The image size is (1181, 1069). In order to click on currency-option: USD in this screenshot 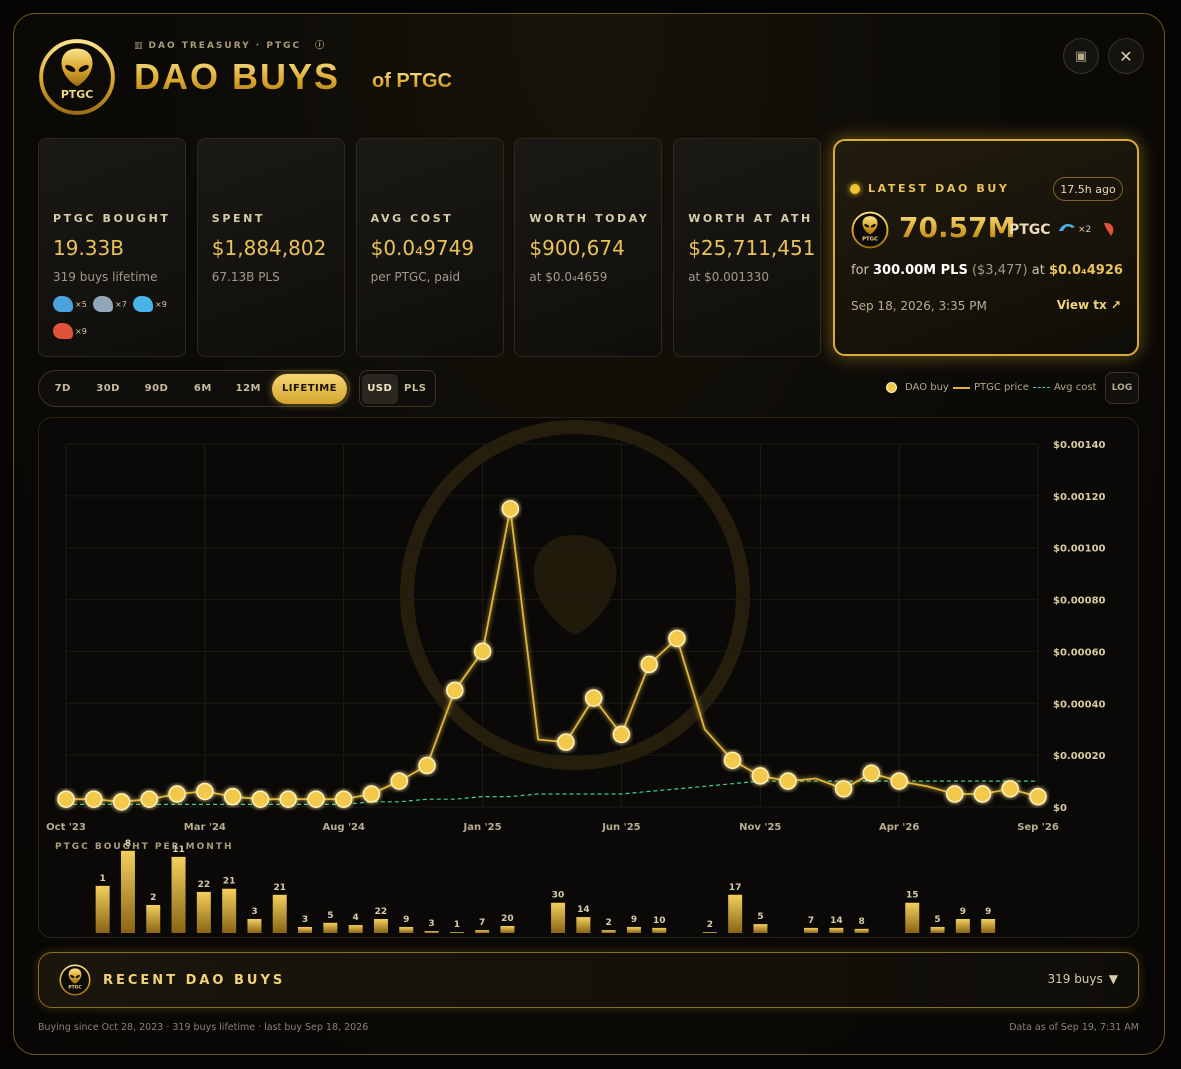, I will do `click(380, 388)`.